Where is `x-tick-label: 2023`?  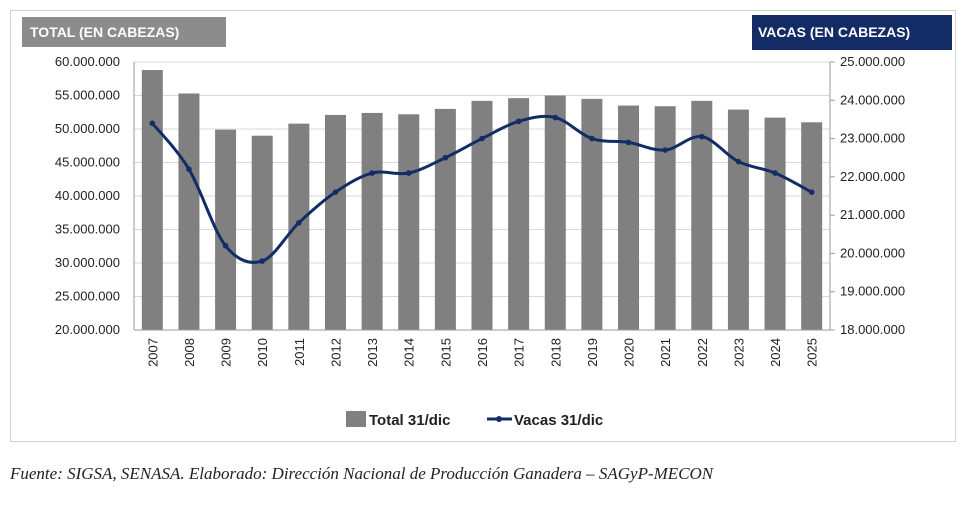
x-tick-label: 2023 is located at coordinates (738, 352).